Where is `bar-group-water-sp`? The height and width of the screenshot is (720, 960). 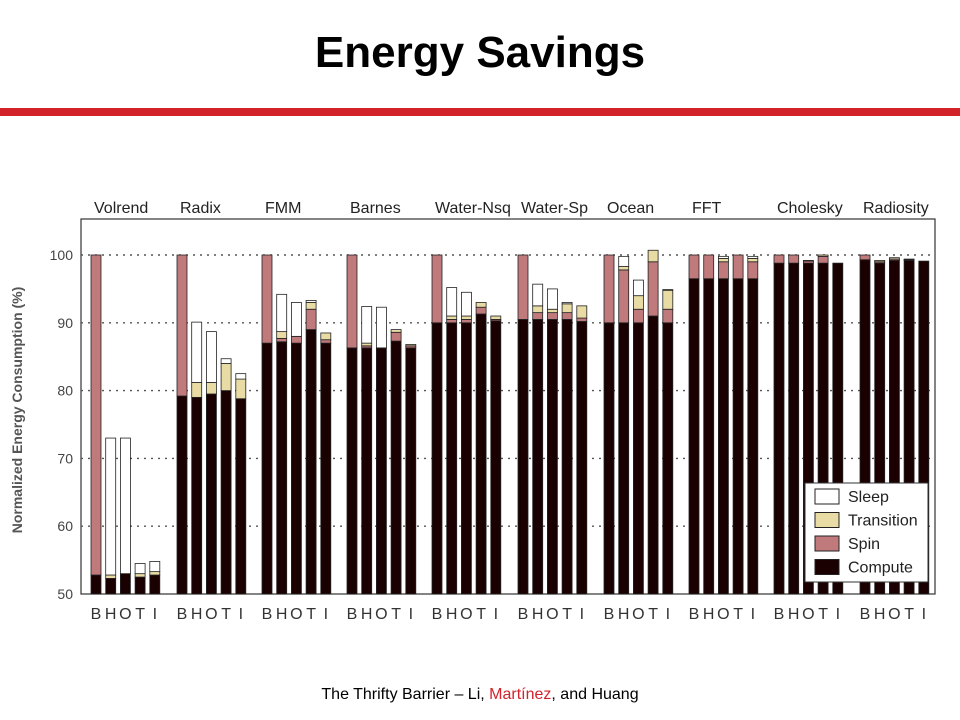
bar-group-water-sp is located at coordinates (552, 424).